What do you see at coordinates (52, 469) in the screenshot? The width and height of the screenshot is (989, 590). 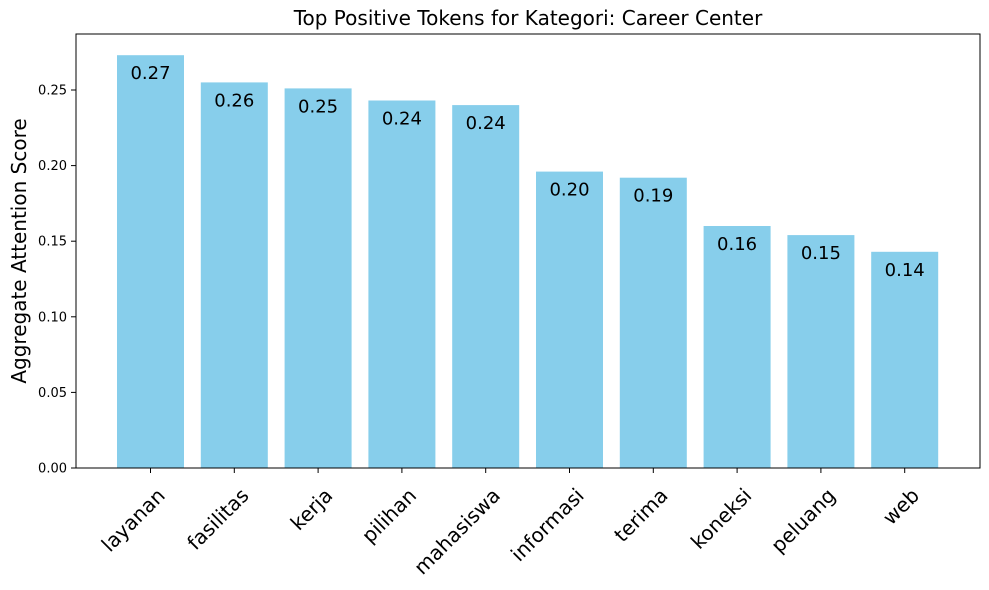 I see `y-tick-label: 0.00` at bounding box center [52, 469].